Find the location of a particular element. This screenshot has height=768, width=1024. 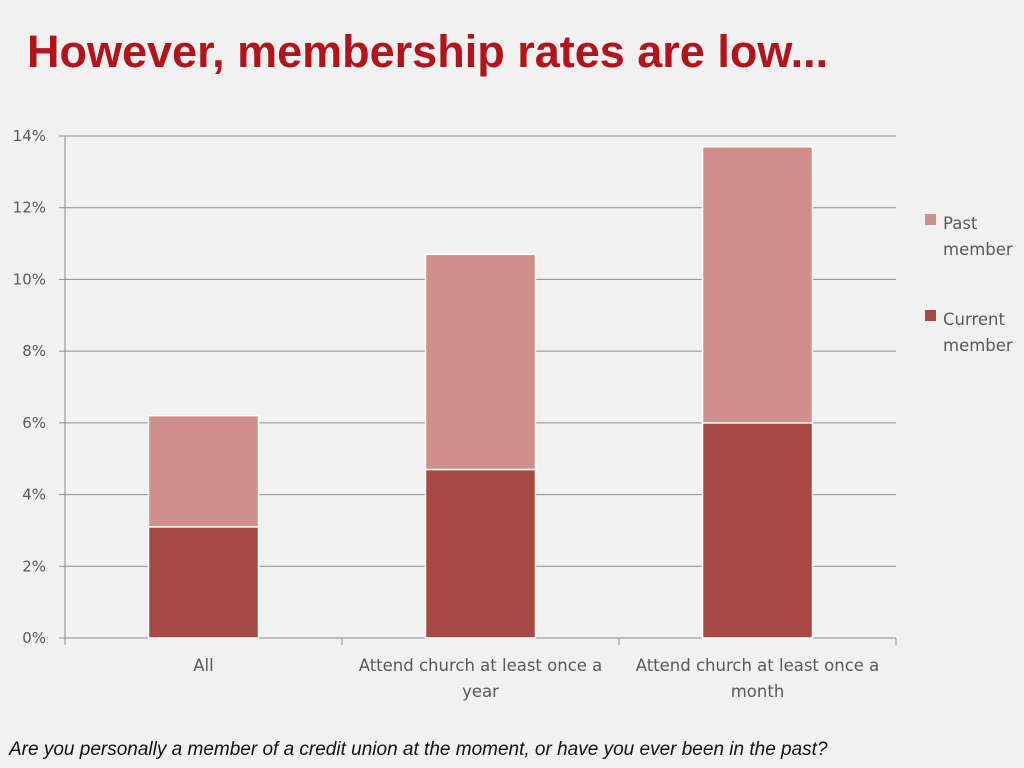

y-tick-label: 8% is located at coordinates (34, 351).